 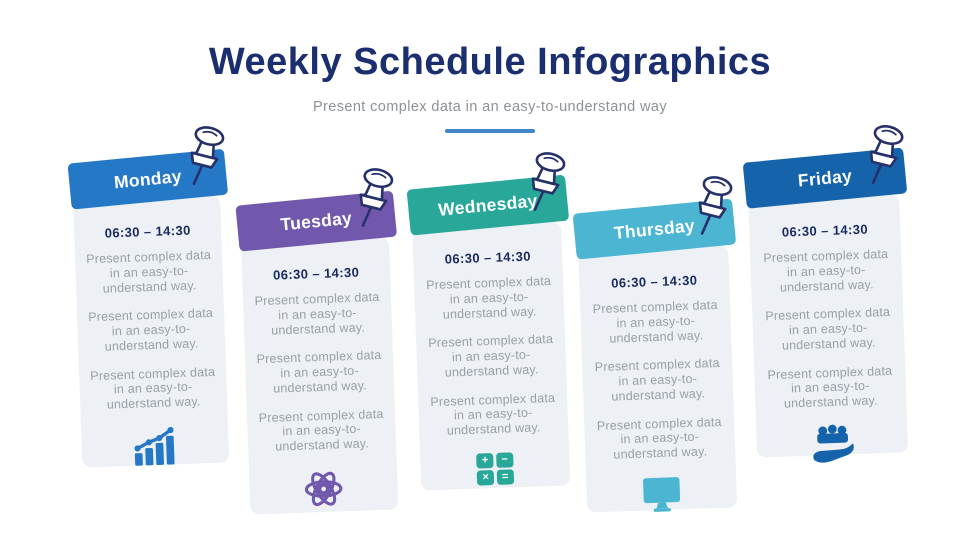 I want to click on calculator-icon: + − × =, so click(x=495, y=469).